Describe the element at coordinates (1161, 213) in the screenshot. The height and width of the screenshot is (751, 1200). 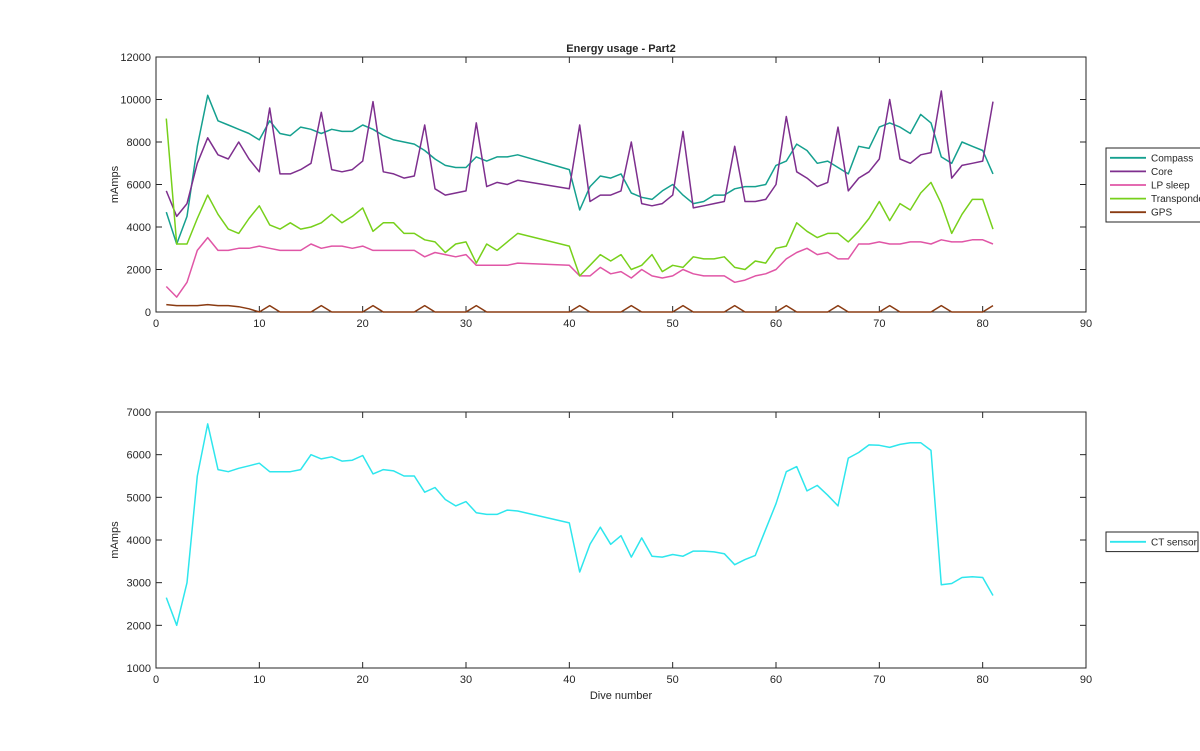
I see `legend-entry-label: GPS` at that location.